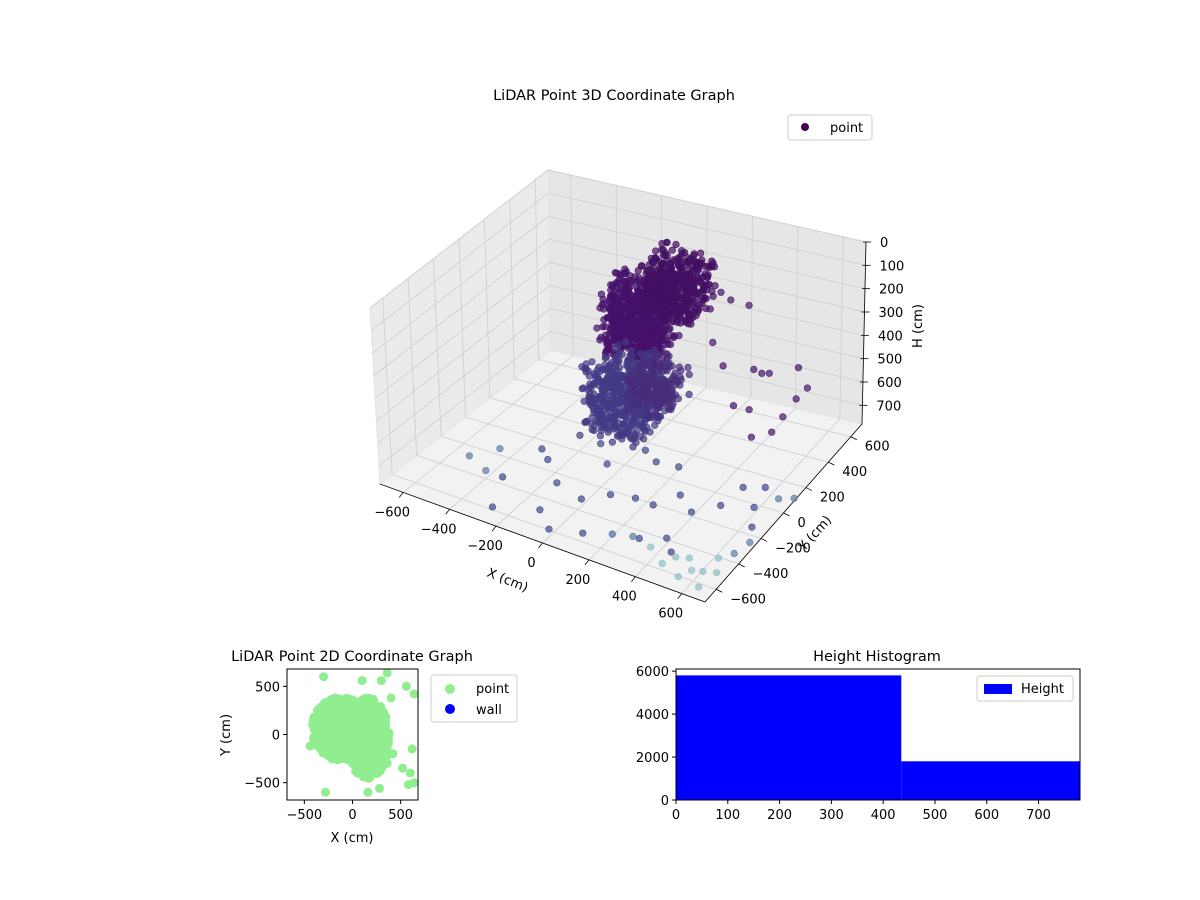  Describe the element at coordinates (361, 733) in the screenshot. I see `chart-2d-points` at that location.